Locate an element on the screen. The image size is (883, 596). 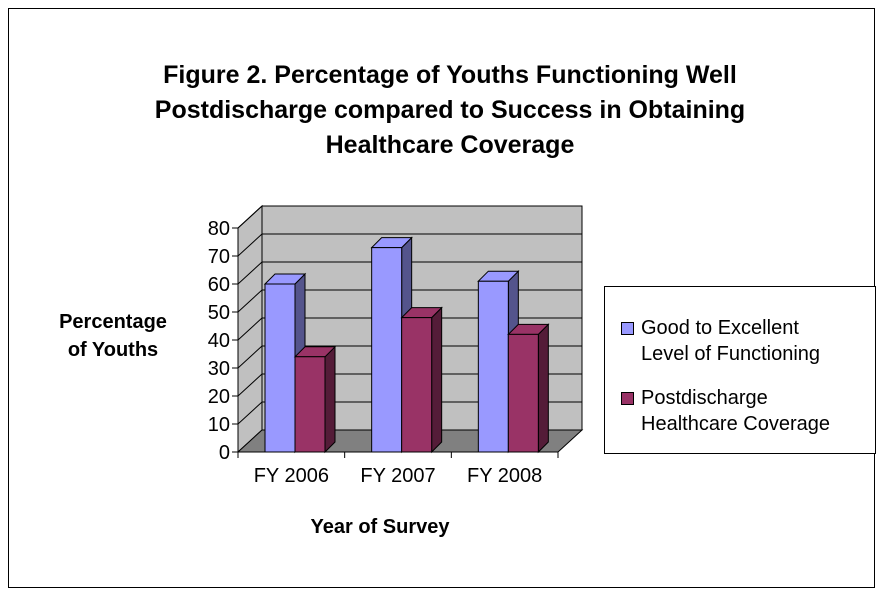
legend-label-functioning-line-1: Good to Excellent is located at coordinates (720, 328).